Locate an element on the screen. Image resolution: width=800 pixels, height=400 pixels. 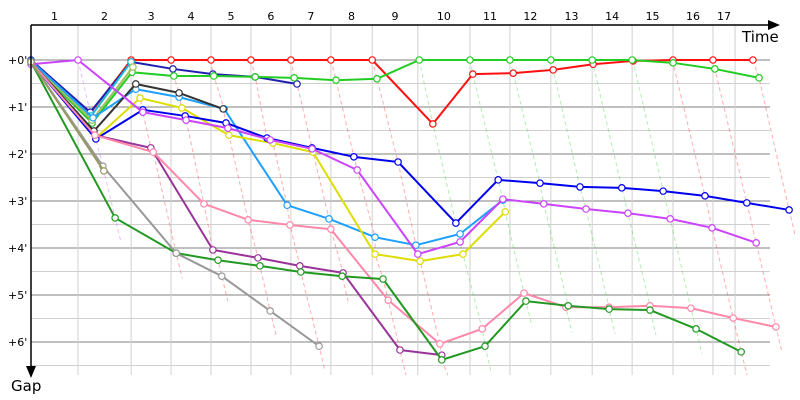
y-tick-label: +4' is located at coordinates (17, 248).